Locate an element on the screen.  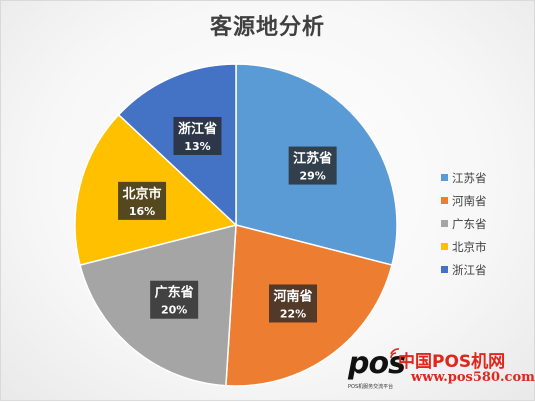
data-label-category: 北京市 is located at coordinates (142, 194).